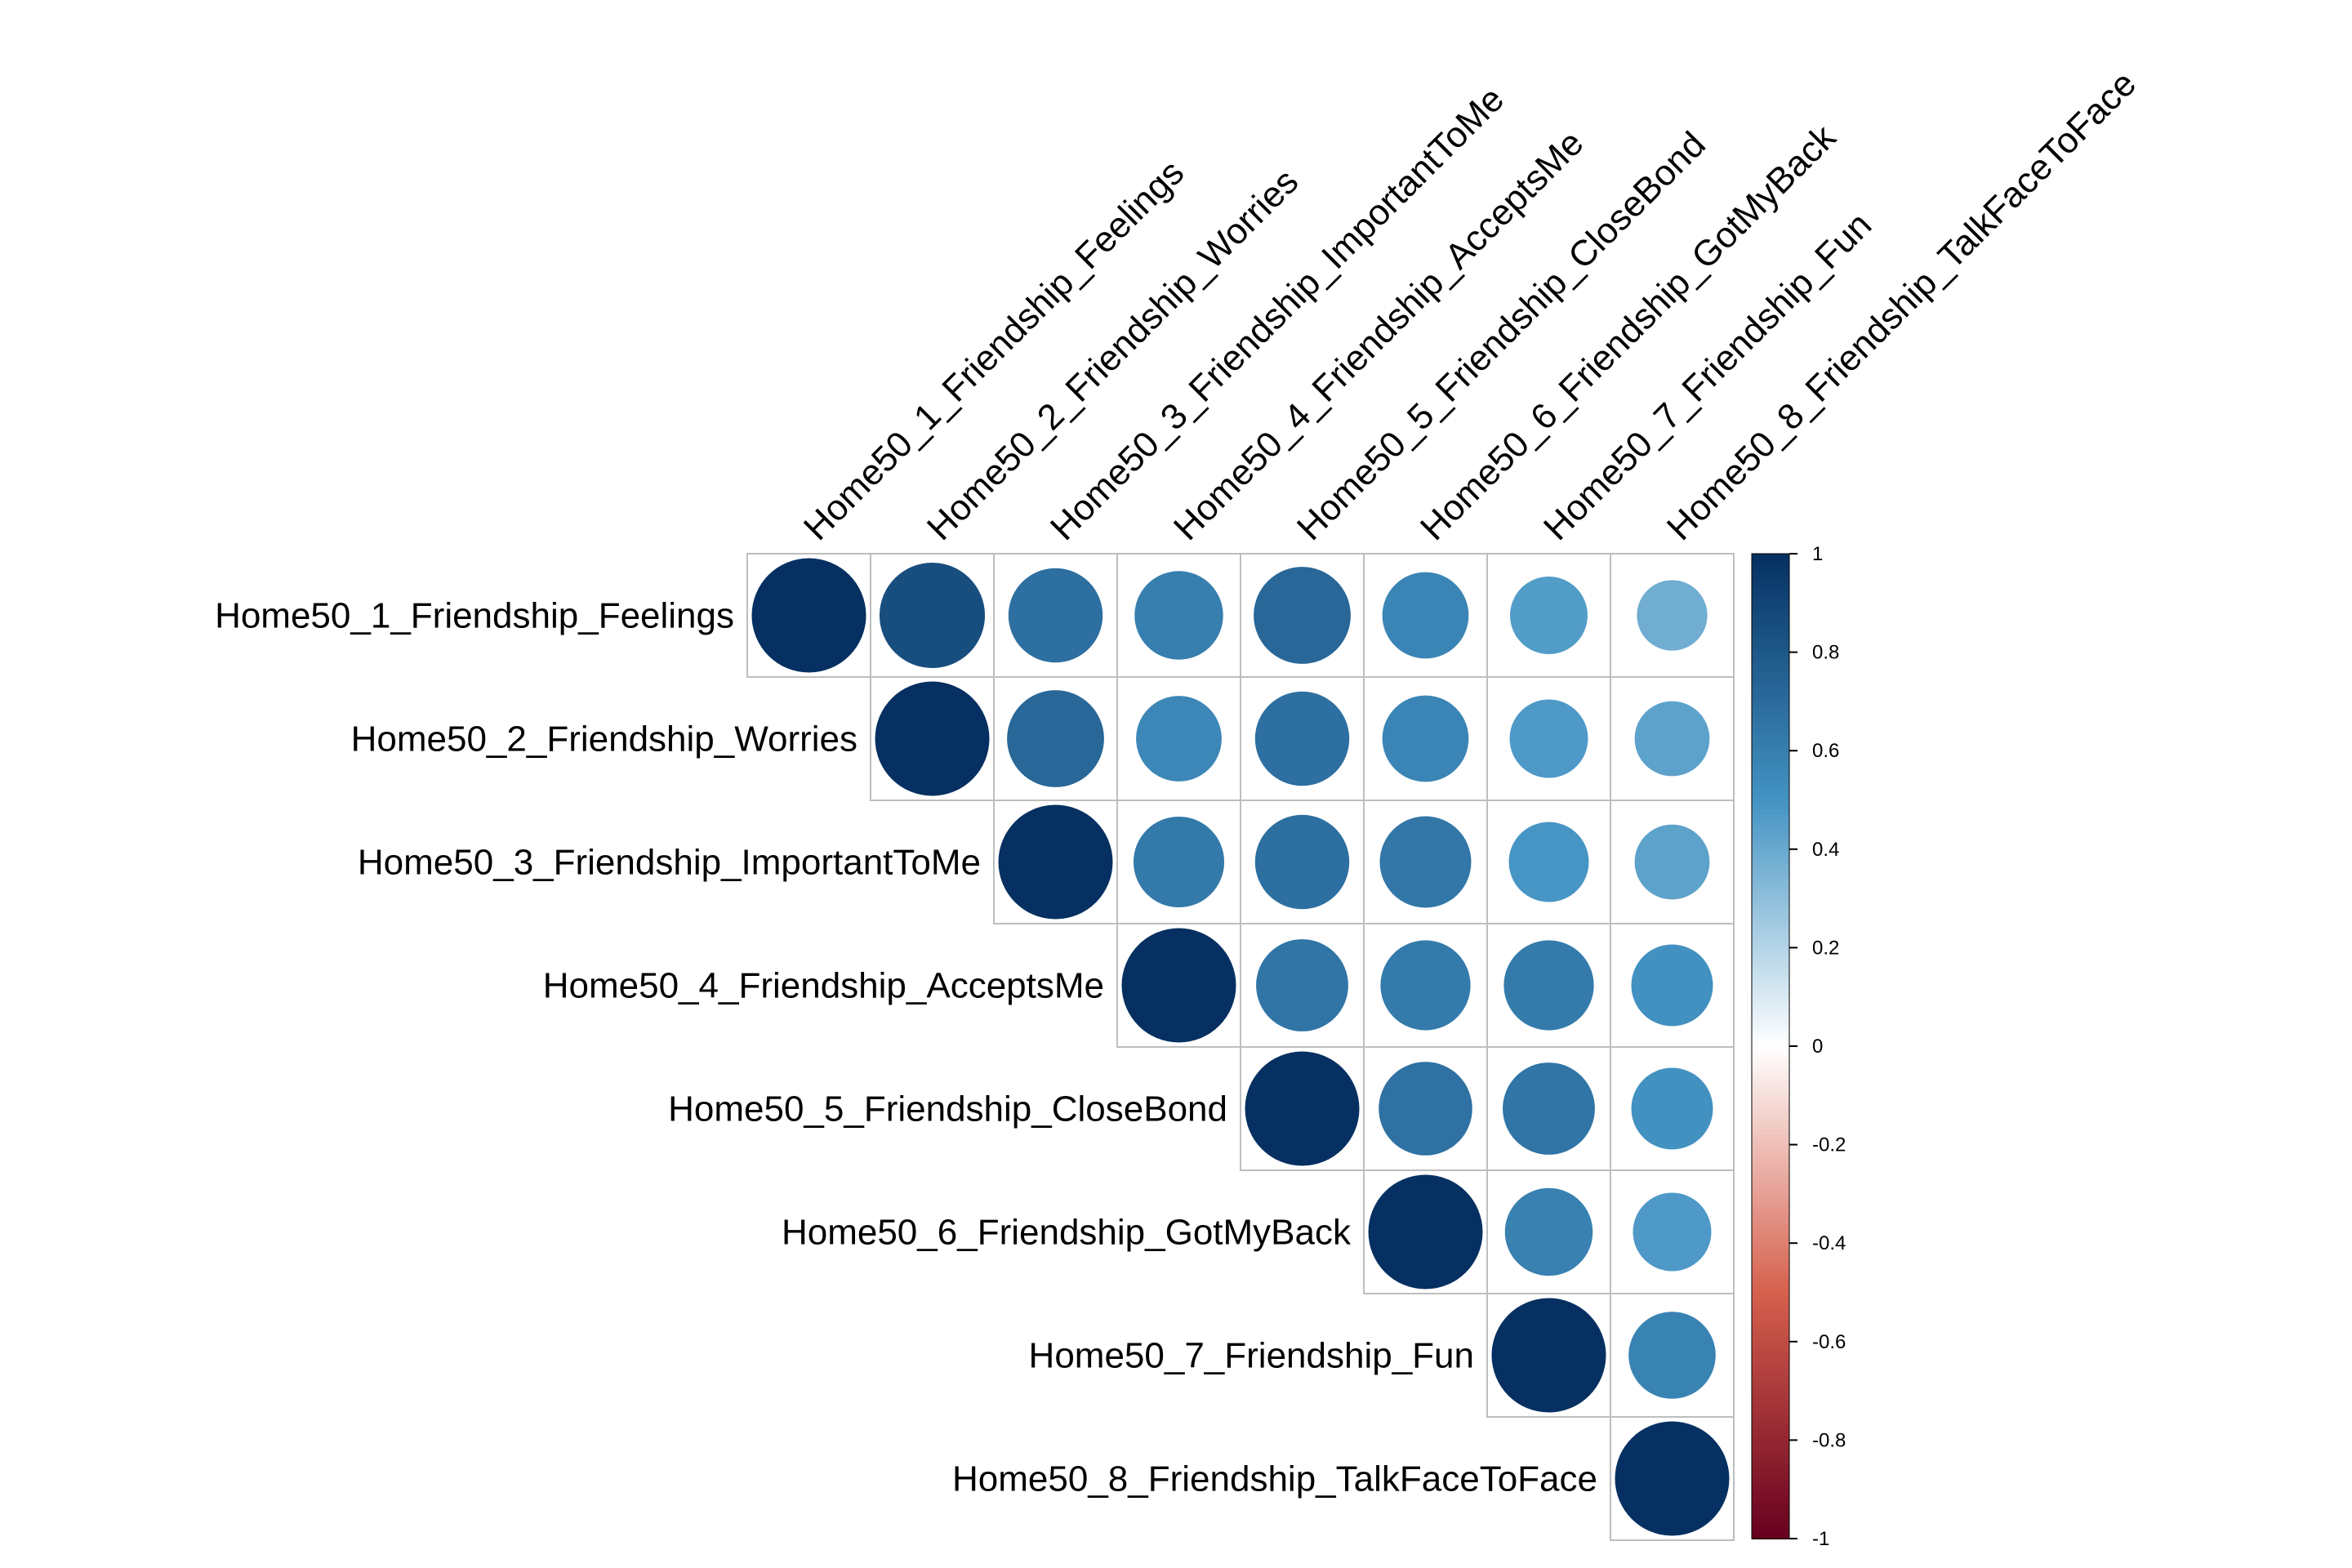 The width and height of the screenshot is (2352, 1568). I want to click on matrix-cell, so click(1672, 1478).